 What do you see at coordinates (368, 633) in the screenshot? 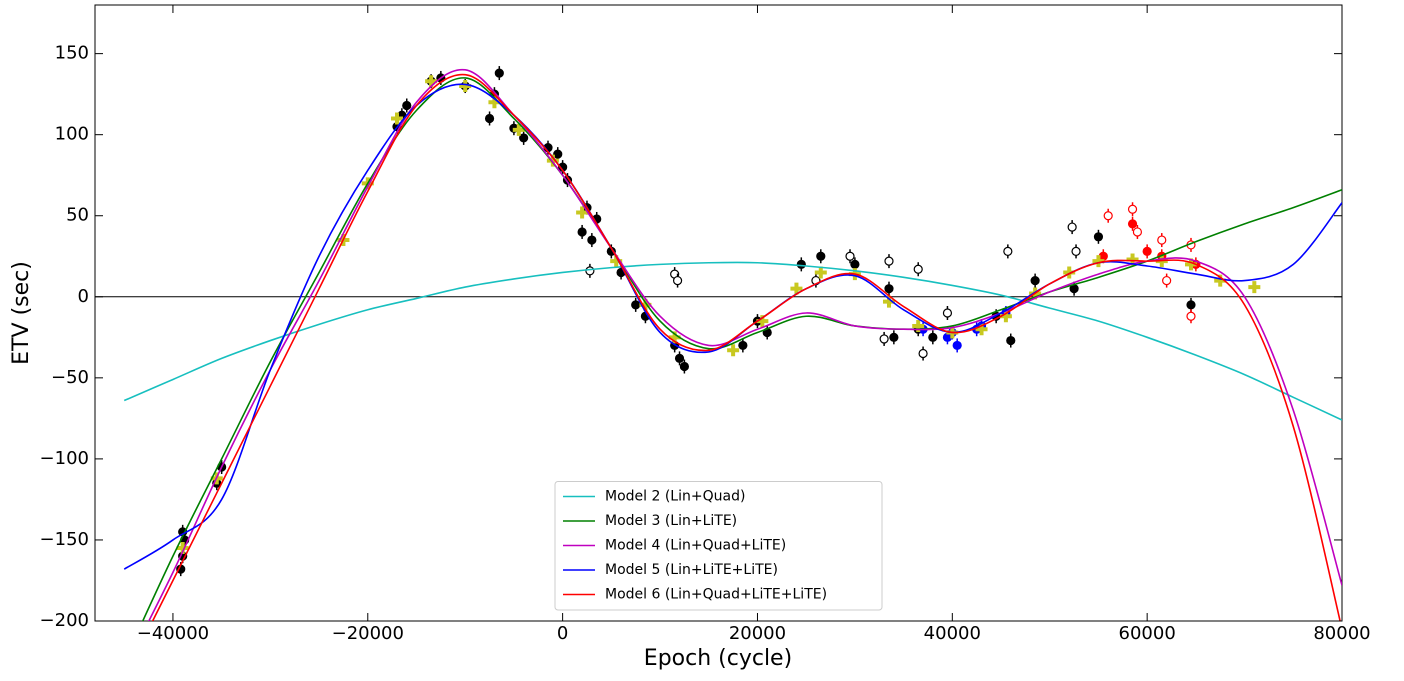
I see `x-tick-label: −20000` at bounding box center [368, 633].